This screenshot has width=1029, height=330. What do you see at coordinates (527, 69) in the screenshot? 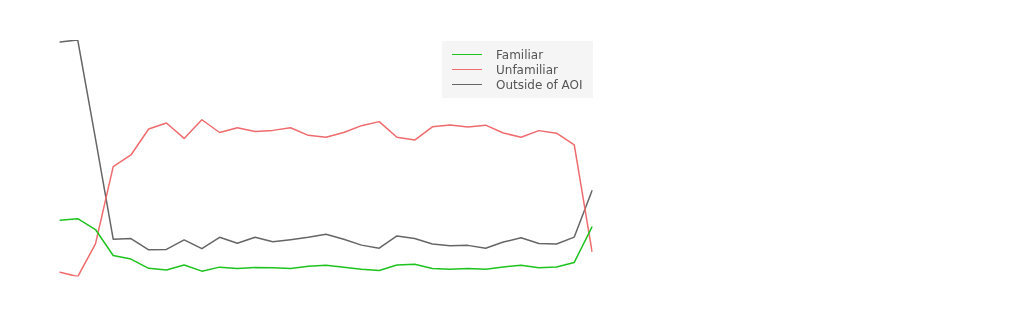
I see `legend-label: Unfamiliar` at bounding box center [527, 69].